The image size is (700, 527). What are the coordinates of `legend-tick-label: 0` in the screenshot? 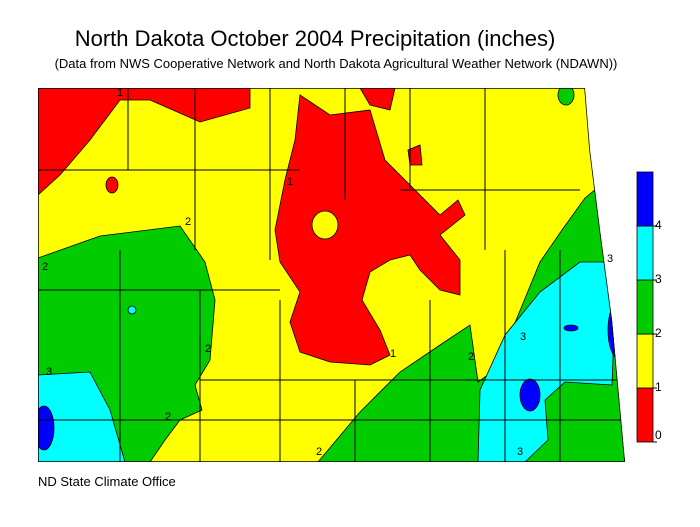 It's located at (658, 435).